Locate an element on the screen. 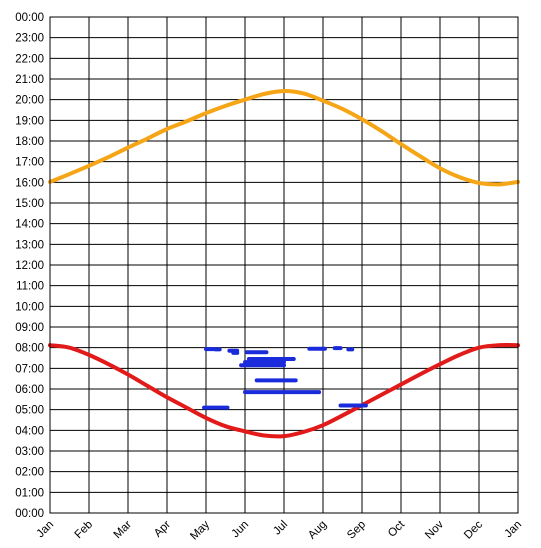  y-tick-label: 12:00 is located at coordinates (29, 266).